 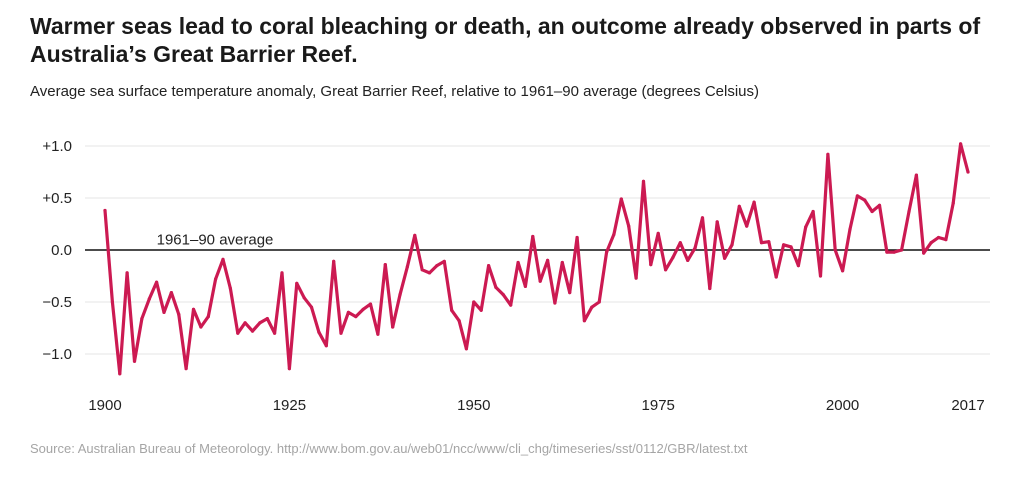 I want to click on y-tick-label: +0.5, so click(x=57, y=198).